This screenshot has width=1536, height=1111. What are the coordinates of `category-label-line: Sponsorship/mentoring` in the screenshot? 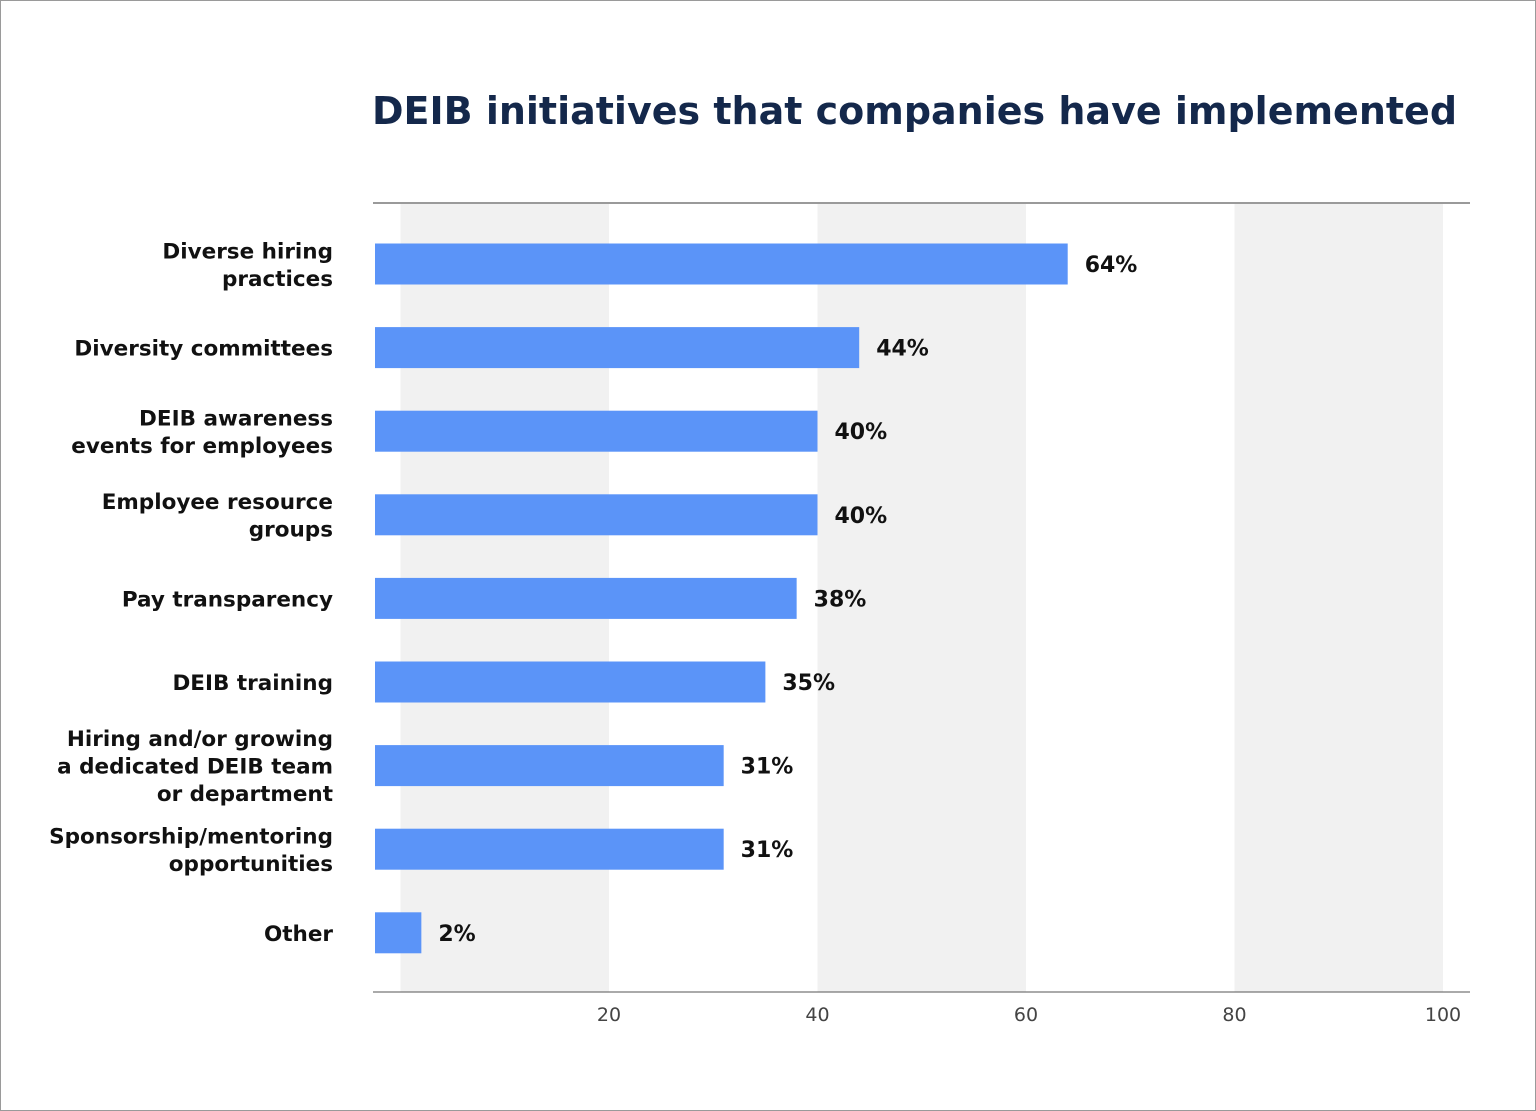 It's located at (191, 836).